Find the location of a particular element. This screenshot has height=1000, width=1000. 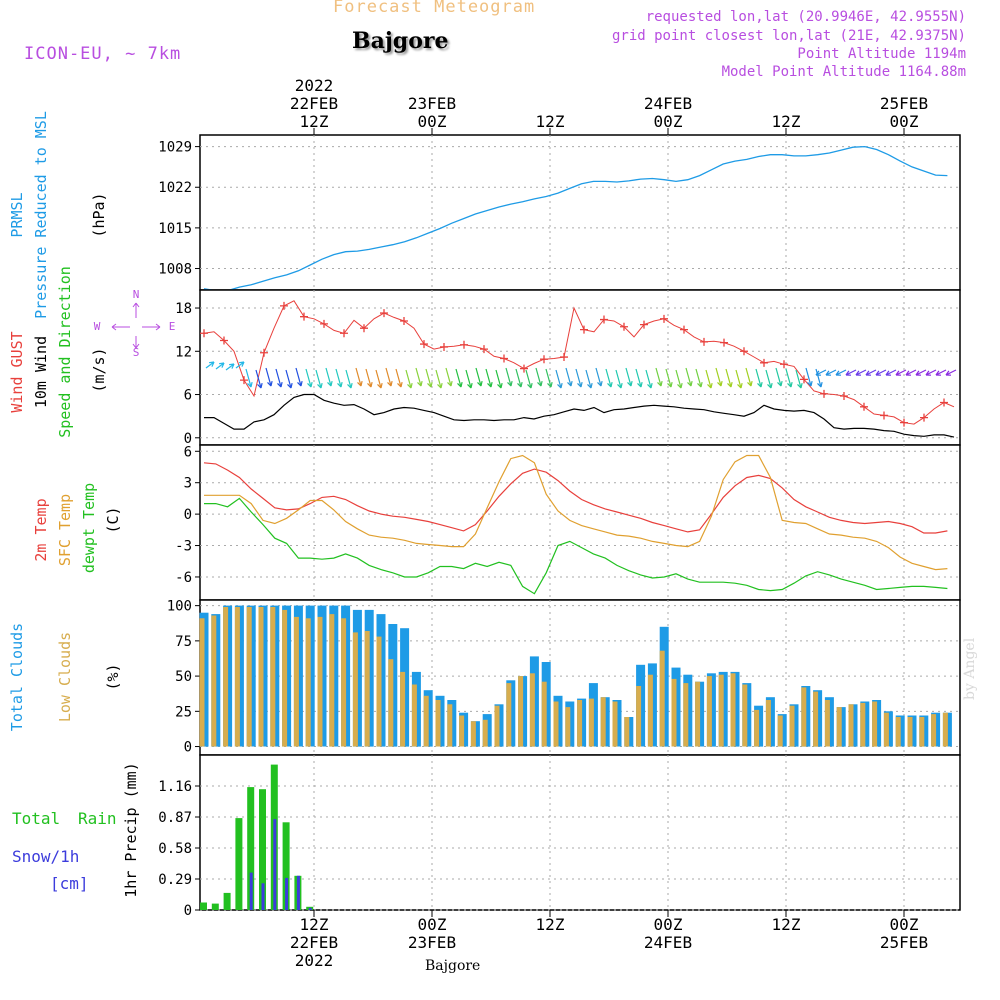

model-altitude: Model Point Altitude 1164.88m is located at coordinates (843, 72).